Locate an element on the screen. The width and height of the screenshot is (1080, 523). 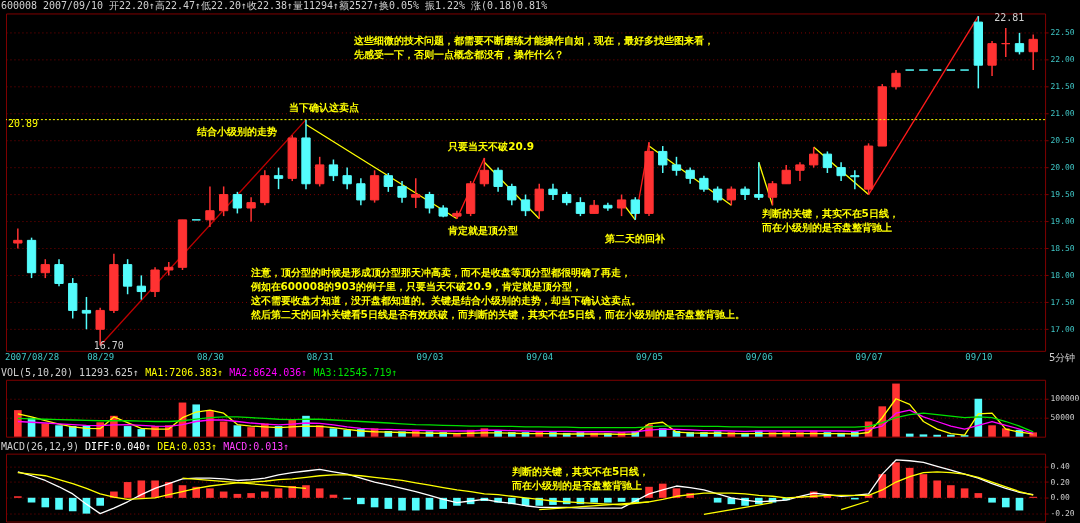
text: MA2:8624.036↑ is located at coordinates (268, 372).